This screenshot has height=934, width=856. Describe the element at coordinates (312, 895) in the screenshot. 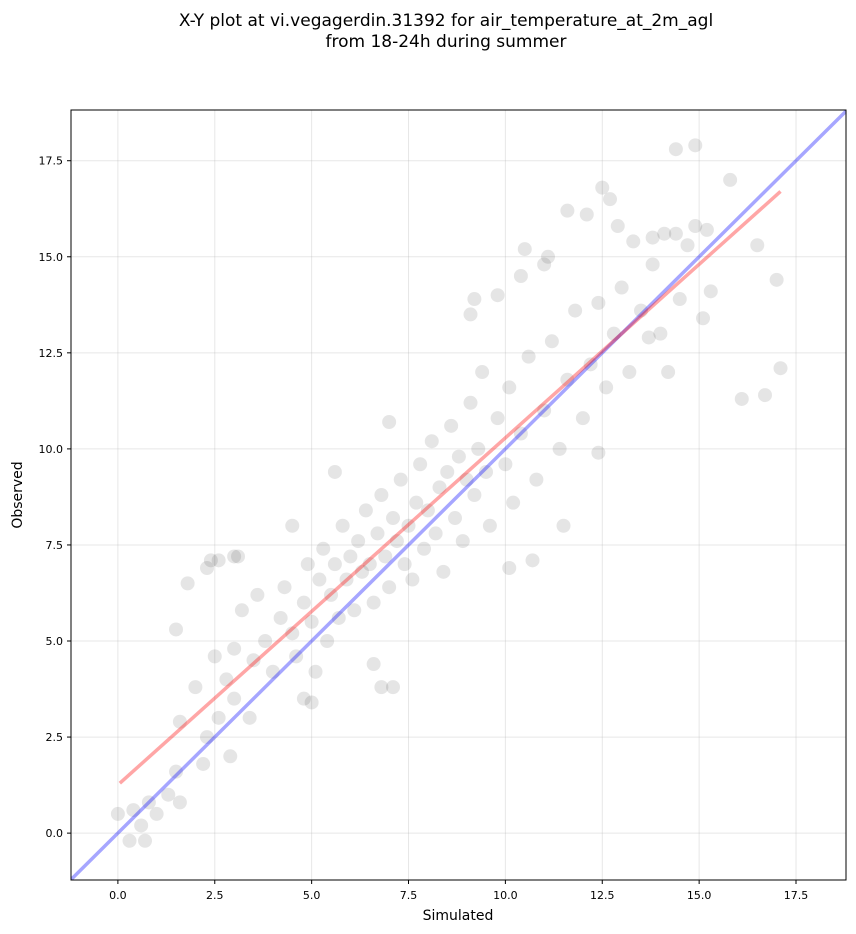

I see `x-tick-label: 5.0` at that location.